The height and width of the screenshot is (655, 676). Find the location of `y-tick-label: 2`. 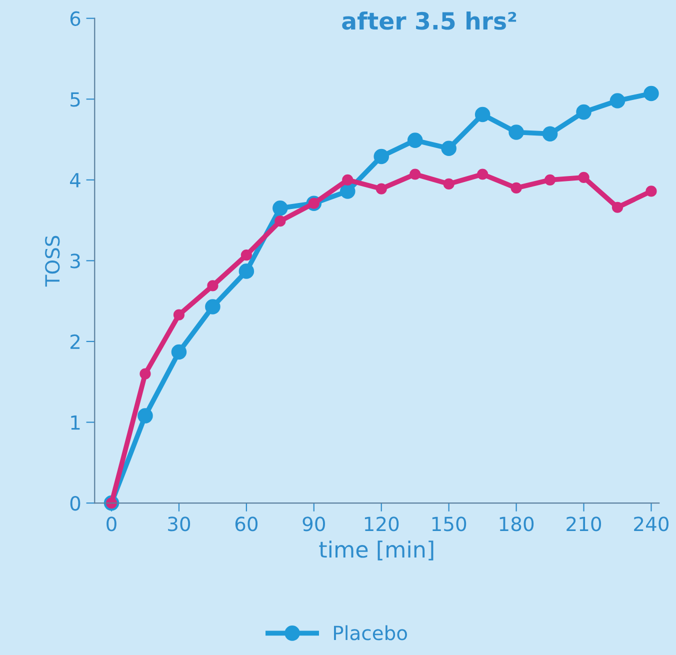

y-tick-label: 2 is located at coordinates (75, 341).